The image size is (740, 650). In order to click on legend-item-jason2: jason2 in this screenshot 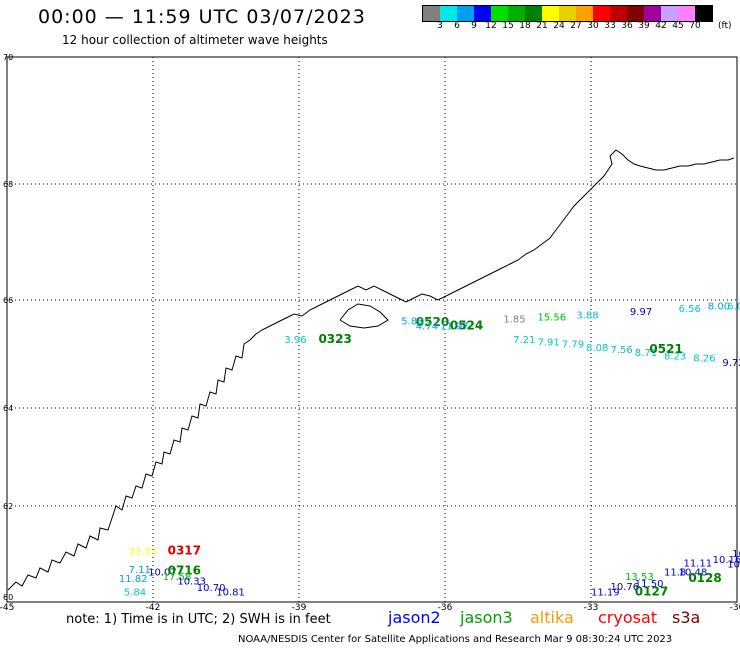, I will do `click(414, 617)`.